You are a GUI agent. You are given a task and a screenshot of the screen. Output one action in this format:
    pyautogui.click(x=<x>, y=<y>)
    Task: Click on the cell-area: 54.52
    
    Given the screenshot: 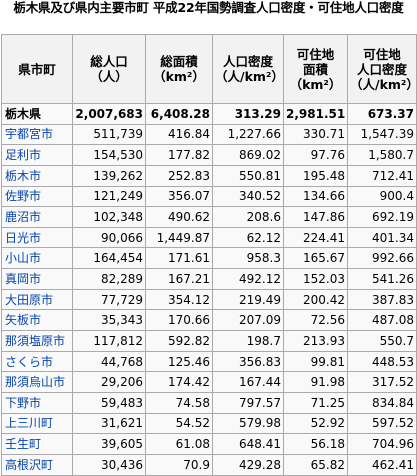 What is the action you would take?
    pyautogui.click(x=179, y=423)
    